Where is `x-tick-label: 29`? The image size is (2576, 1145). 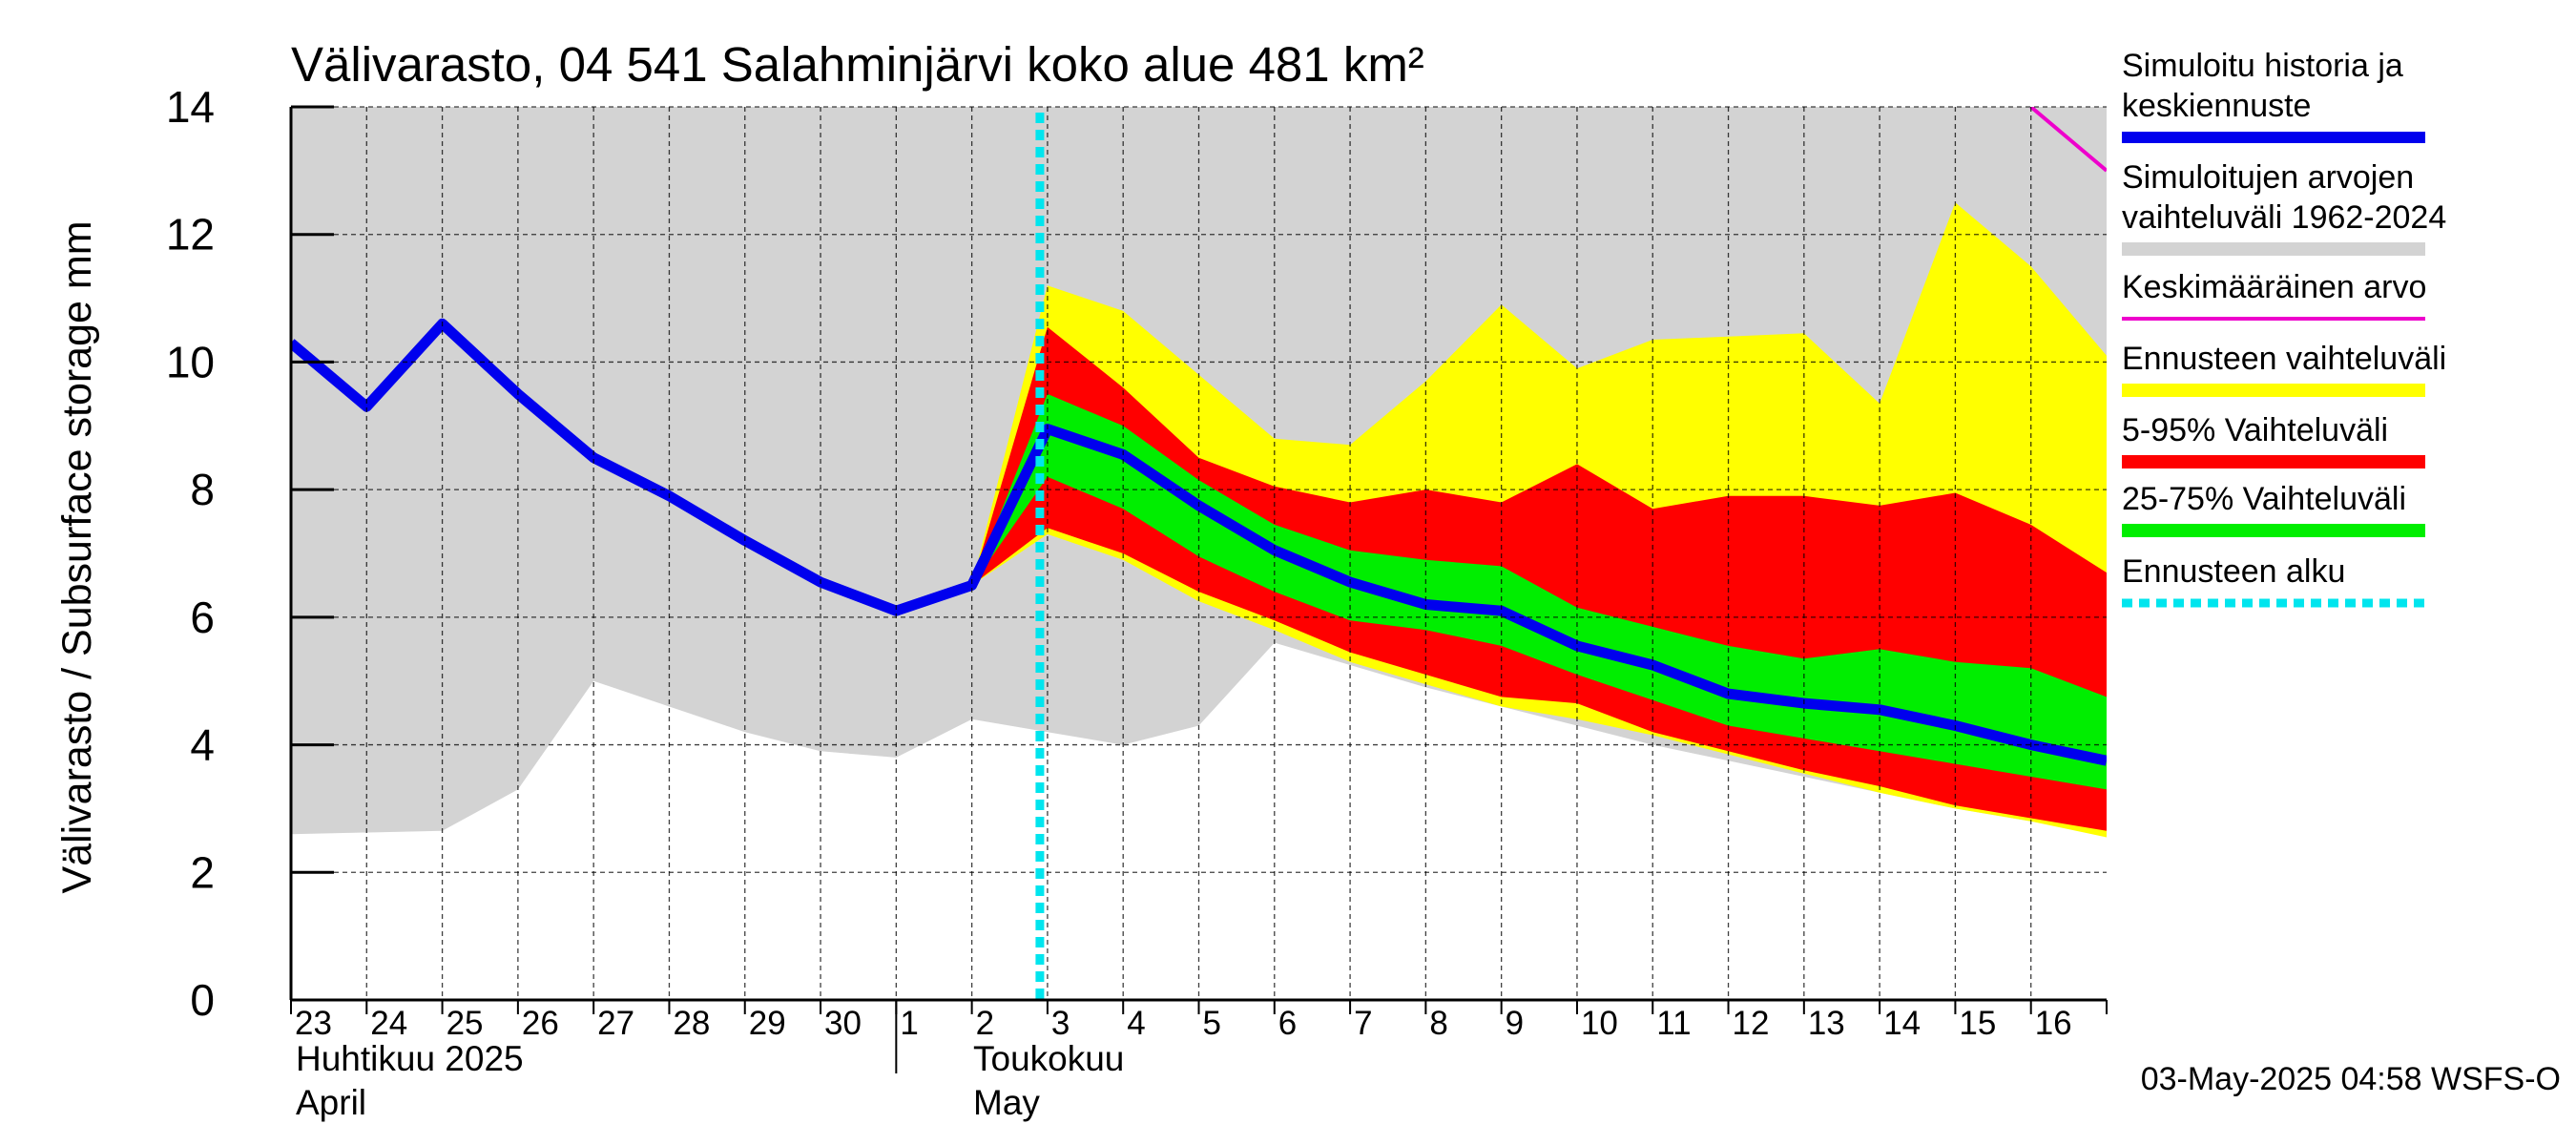 x-tick-label: 29 is located at coordinates (767, 1023).